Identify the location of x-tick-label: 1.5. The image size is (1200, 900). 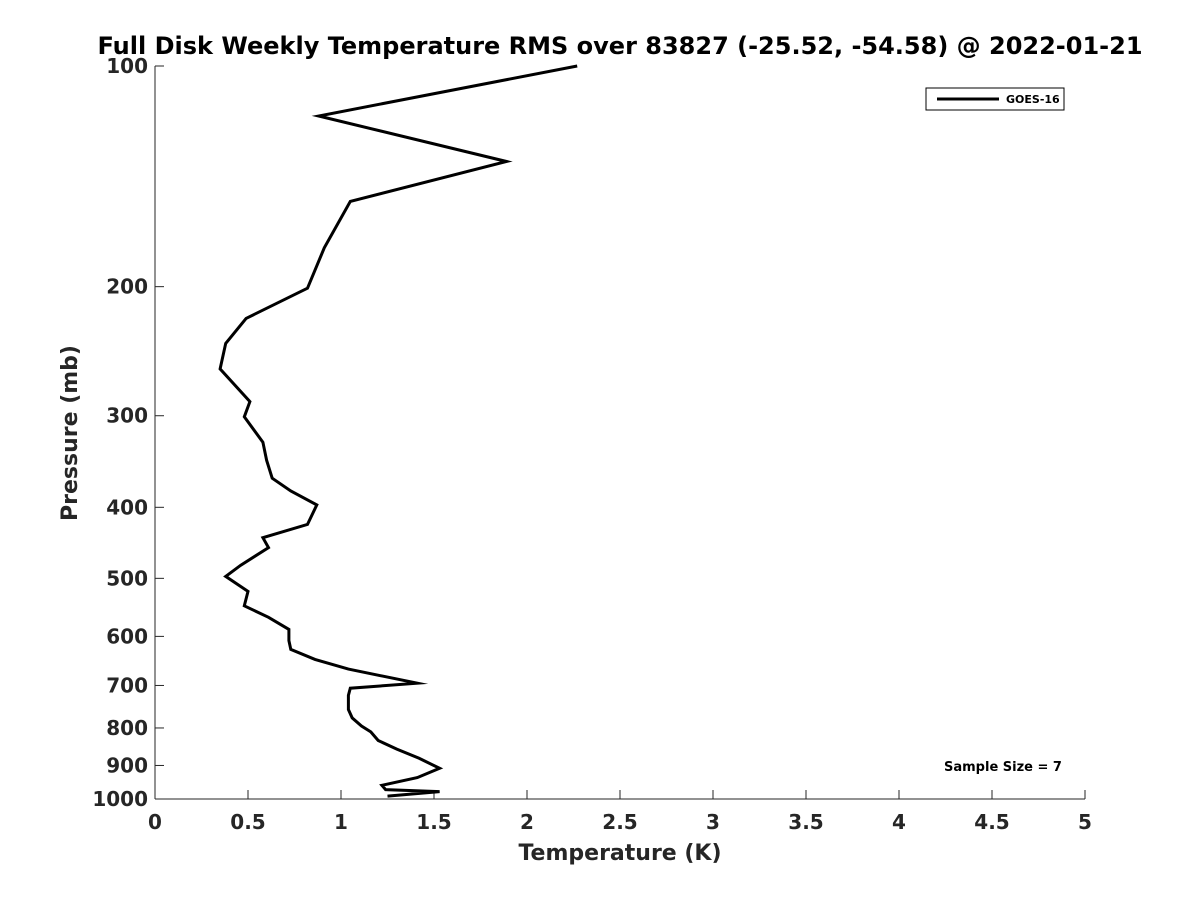
(433, 822).